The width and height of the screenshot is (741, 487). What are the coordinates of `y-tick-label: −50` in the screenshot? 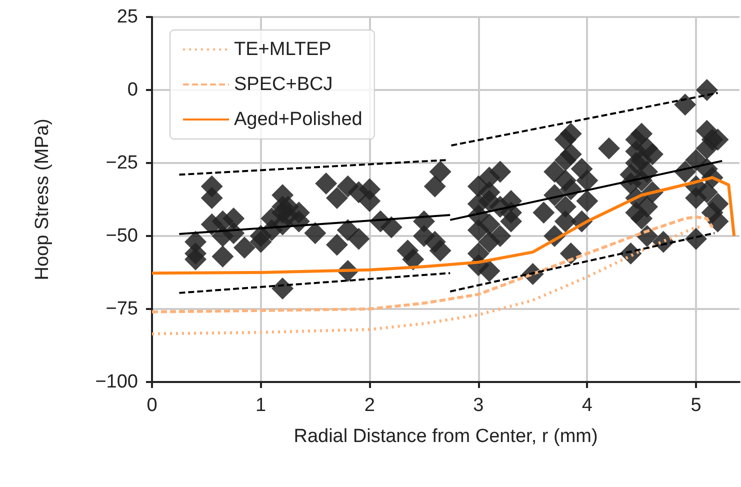 It's located at (122, 236).